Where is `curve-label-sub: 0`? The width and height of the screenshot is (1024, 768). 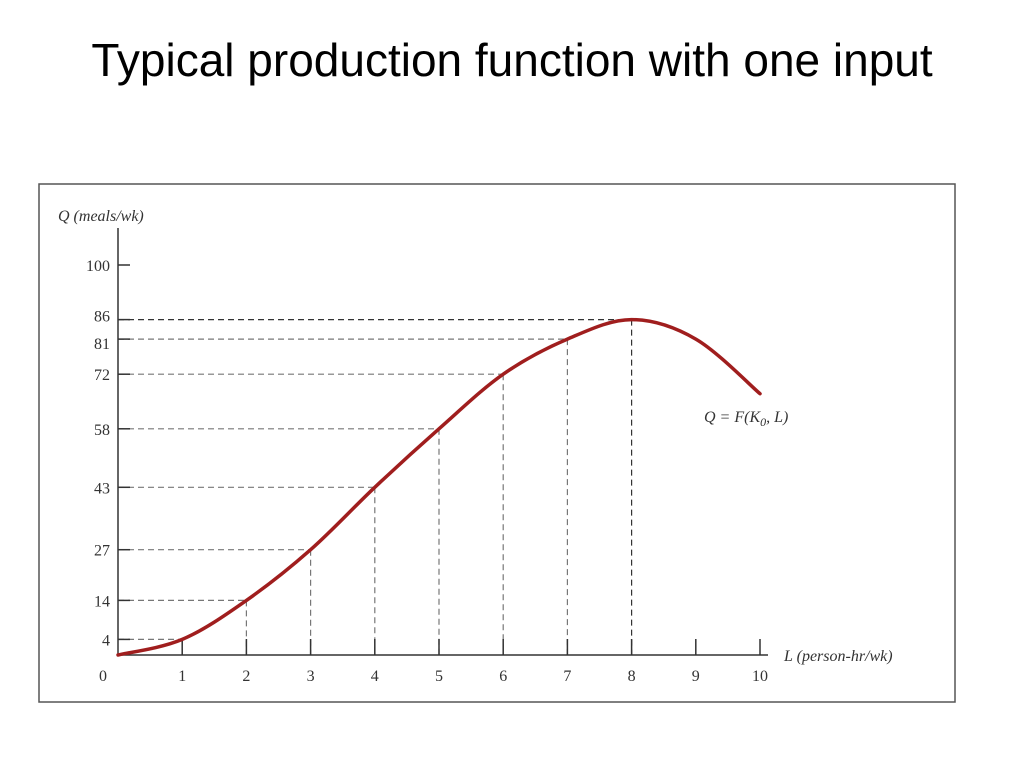
curve-label-sub: 0 is located at coordinates (763, 422).